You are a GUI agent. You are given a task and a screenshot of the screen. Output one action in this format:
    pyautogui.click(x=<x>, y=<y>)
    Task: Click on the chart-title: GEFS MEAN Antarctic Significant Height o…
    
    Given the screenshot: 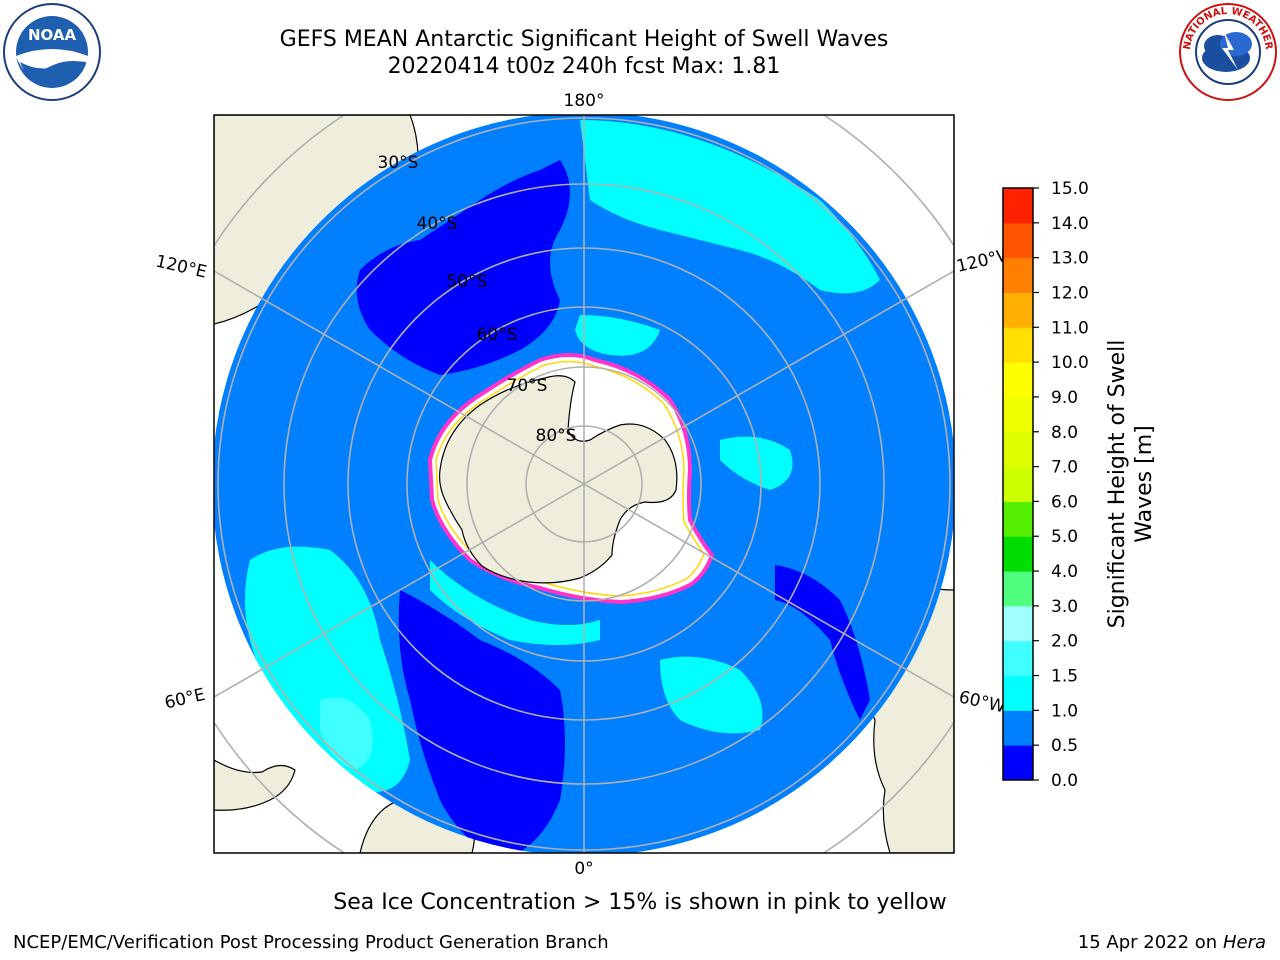 What is the action you would take?
    pyautogui.click(x=584, y=39)
    